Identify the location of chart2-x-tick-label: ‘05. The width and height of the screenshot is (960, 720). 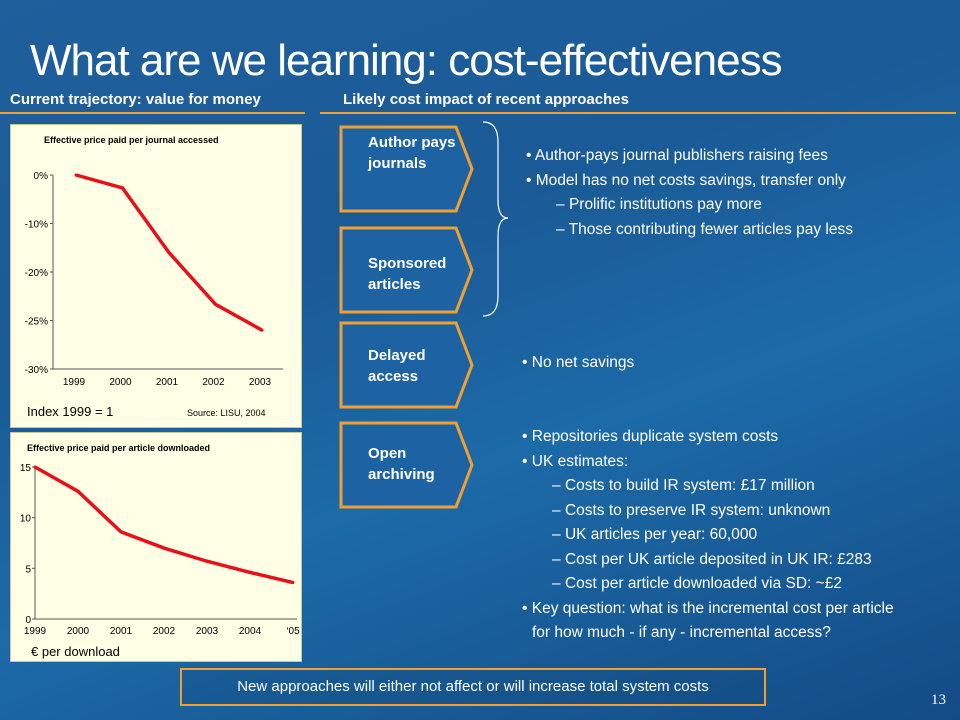
(293, 631).